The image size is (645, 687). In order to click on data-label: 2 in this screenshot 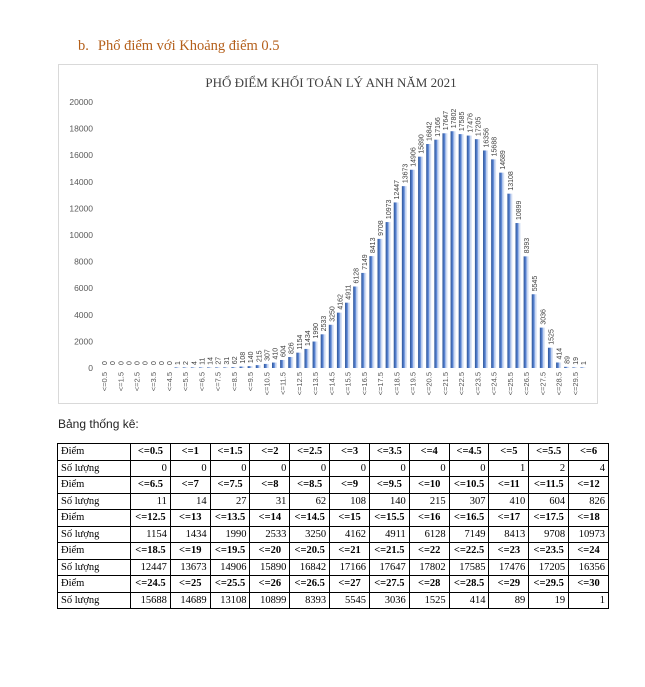, I will do `click(186, 363)`.